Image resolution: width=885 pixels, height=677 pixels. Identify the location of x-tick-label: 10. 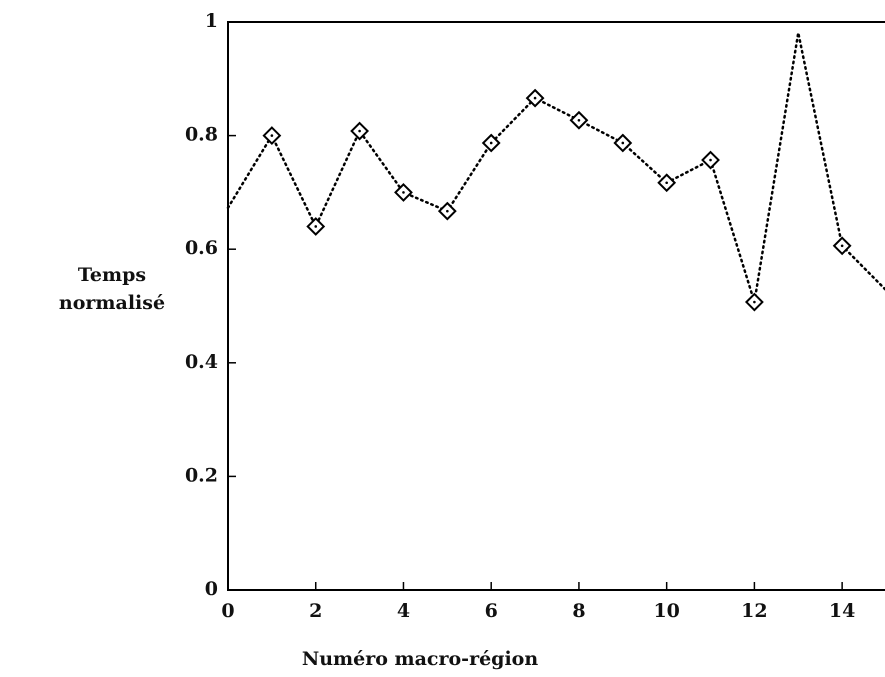
(666, 611).